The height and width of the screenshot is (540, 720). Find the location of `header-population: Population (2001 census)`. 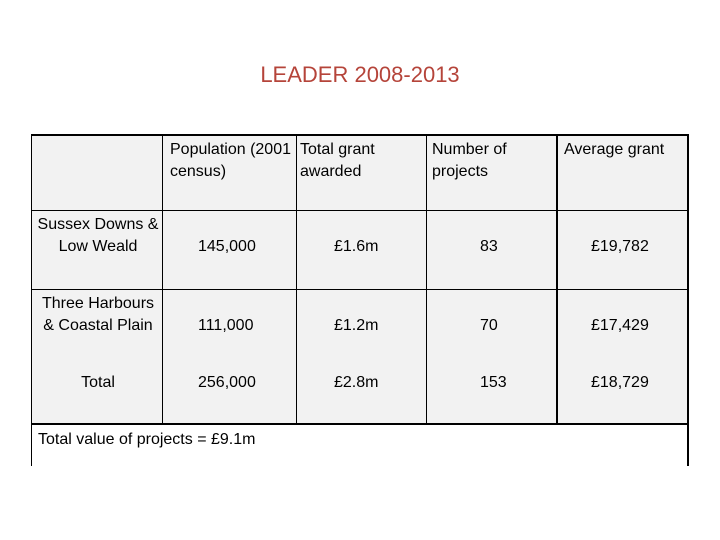

header-population: Population (2001 census) is located at coordinates (230, 160).